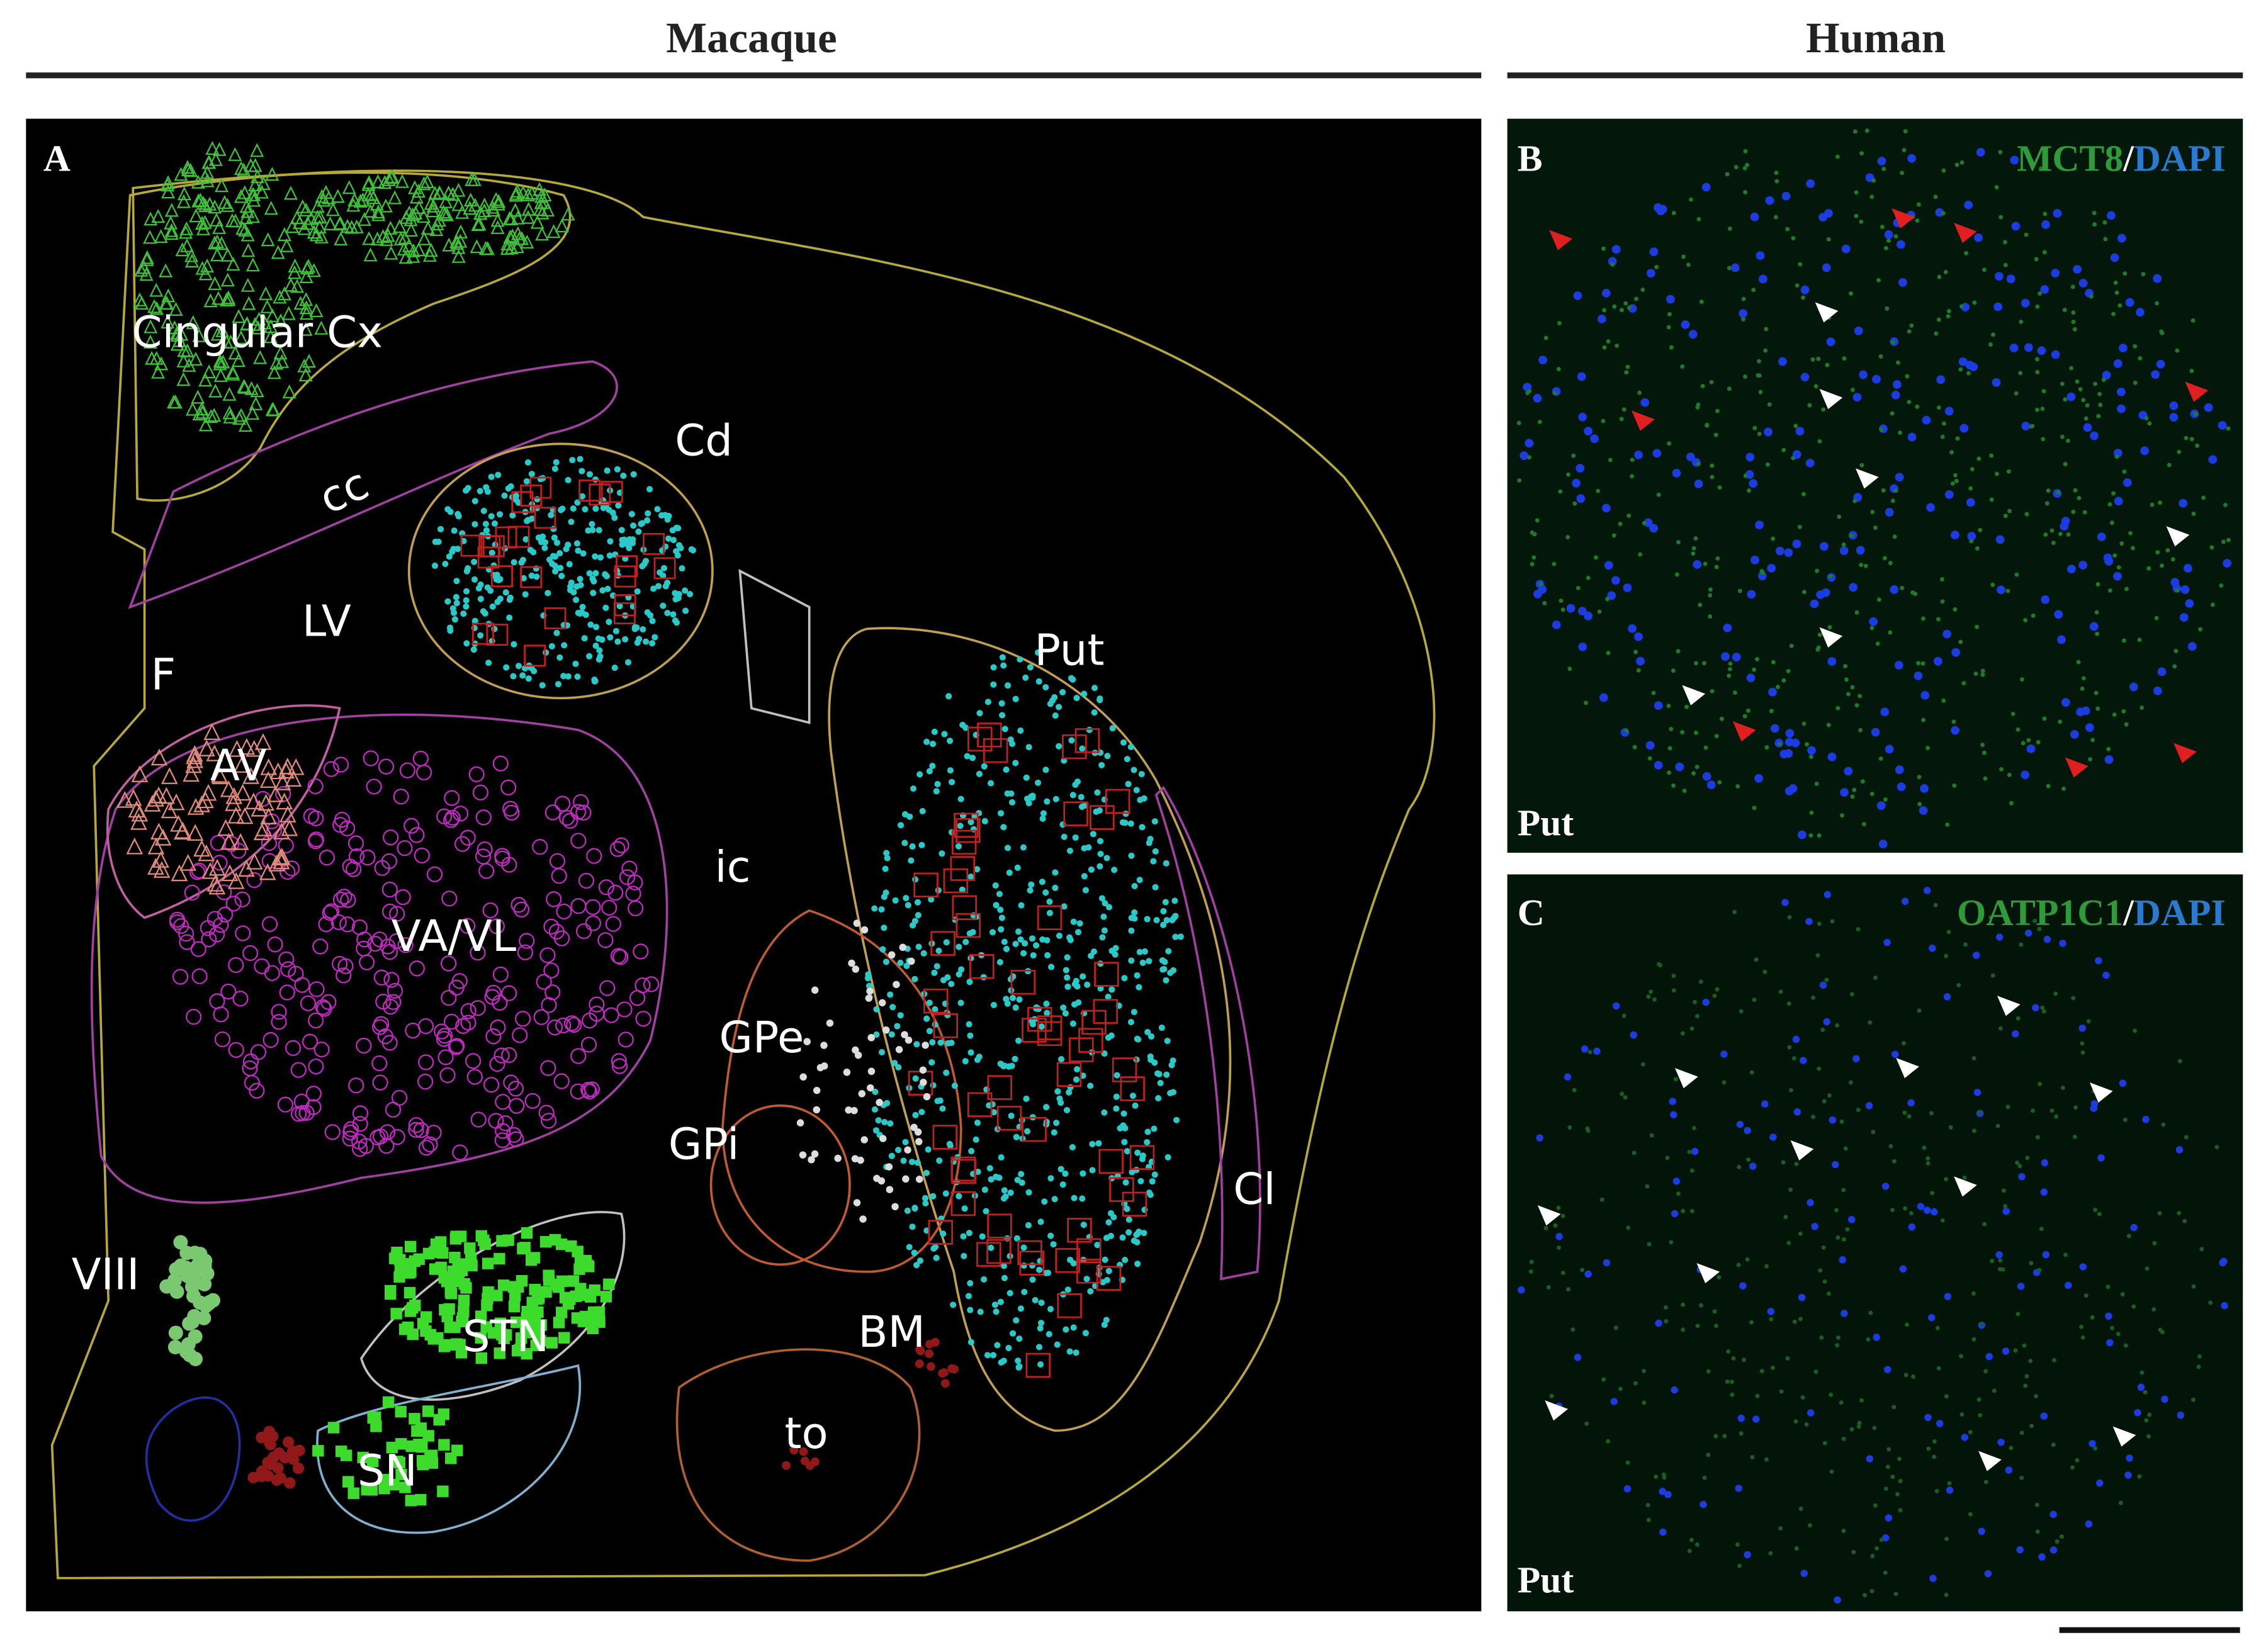 This screenshot has width=2266, height=1652. Describe the element at coordinates (387, 1471) in the screenshot. I see `region-label: SN` at that location.